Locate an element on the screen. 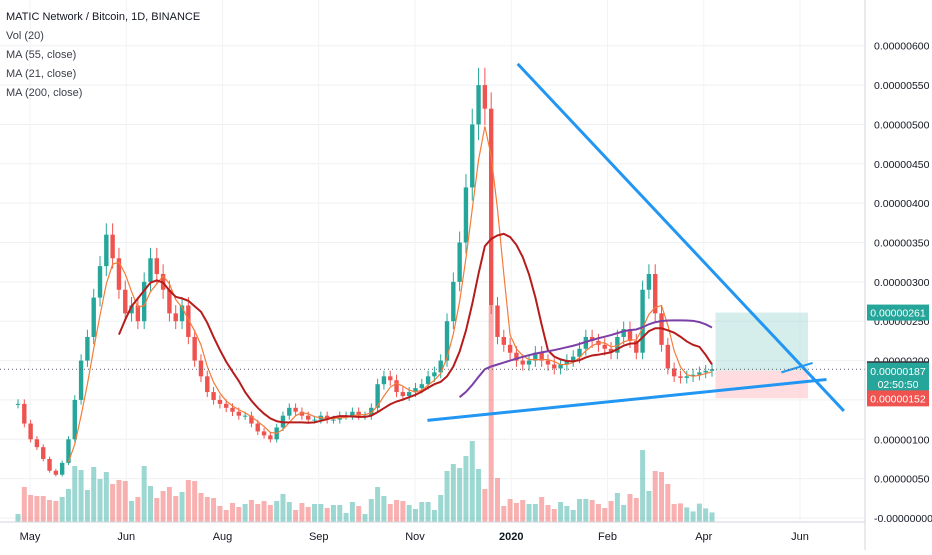 This screenshot has height=555, width=932. indicator-ma55: MA (55, close) is located at coordinates (41, 55).